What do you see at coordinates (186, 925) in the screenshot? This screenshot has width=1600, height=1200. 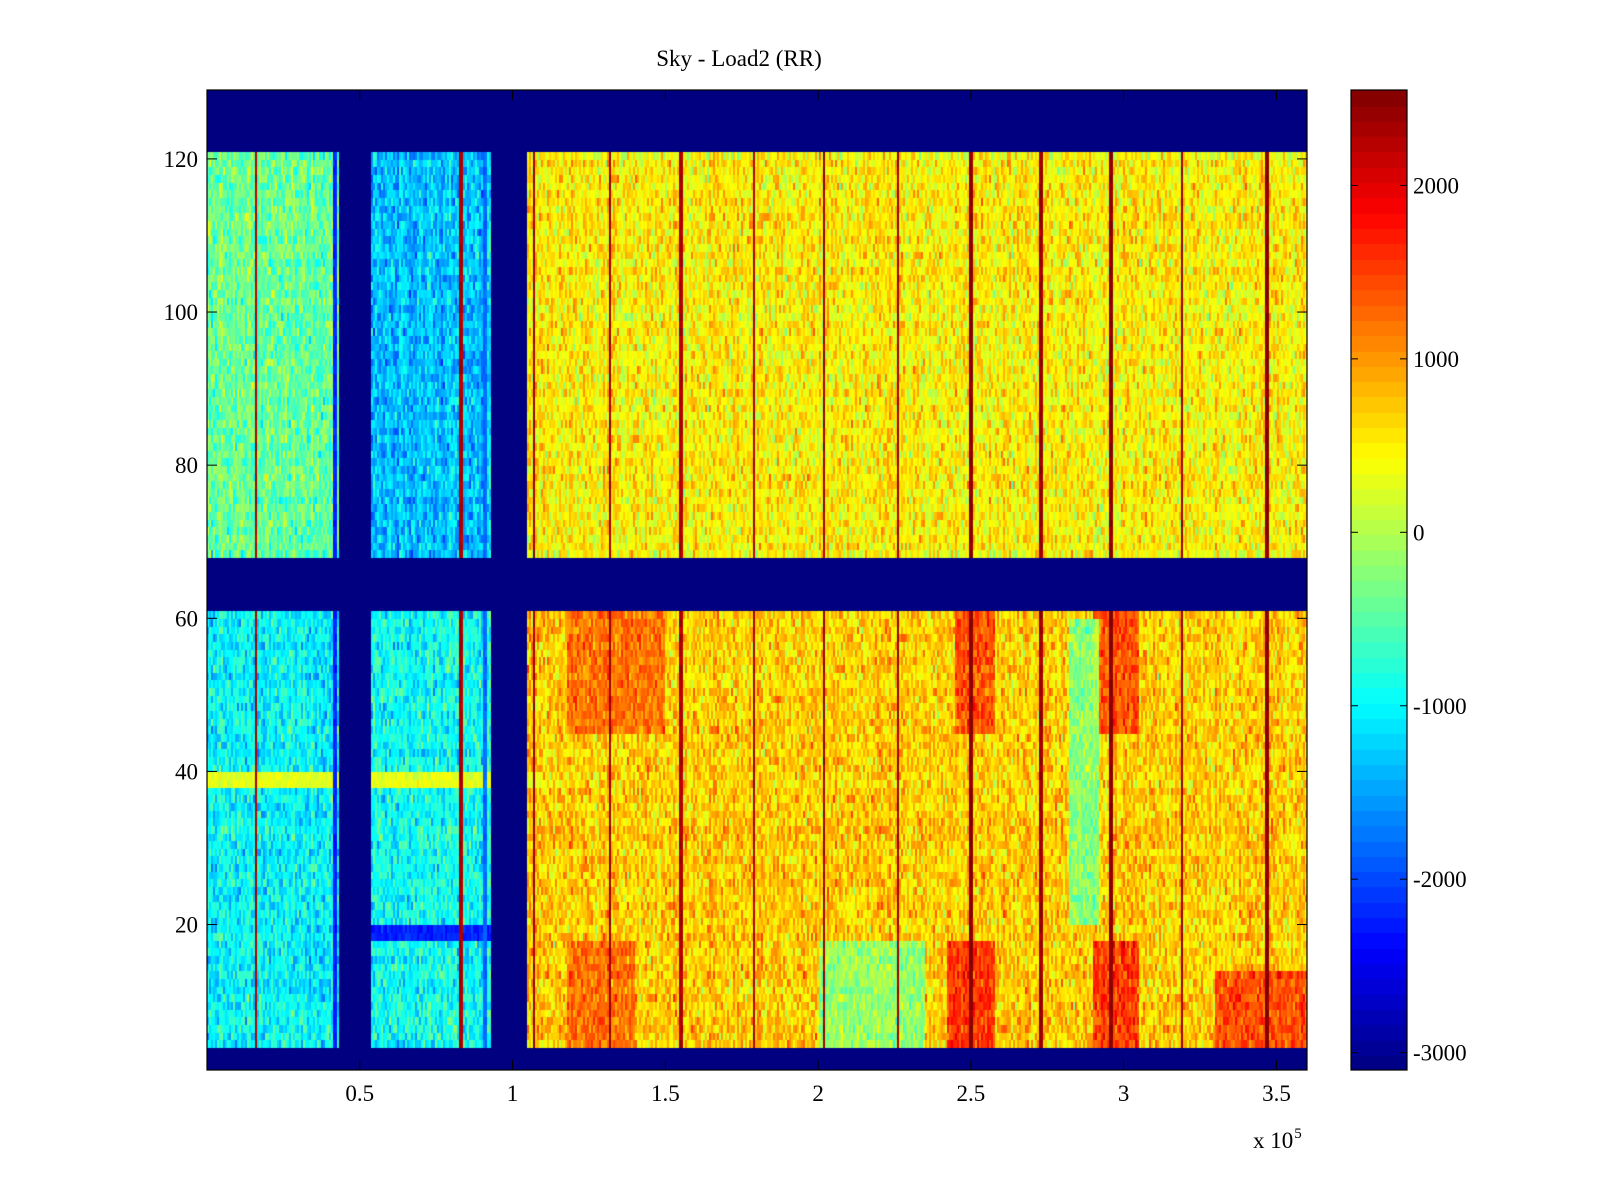 I see `y-tick-label: 20` at bounding box center [186, 925].